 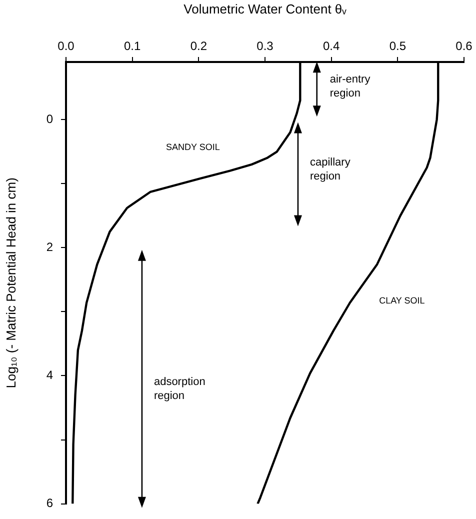 I want to click on y-axis-title: Log₁₀ (- Matric Potential Head in cm), so click(x=10, y=283).